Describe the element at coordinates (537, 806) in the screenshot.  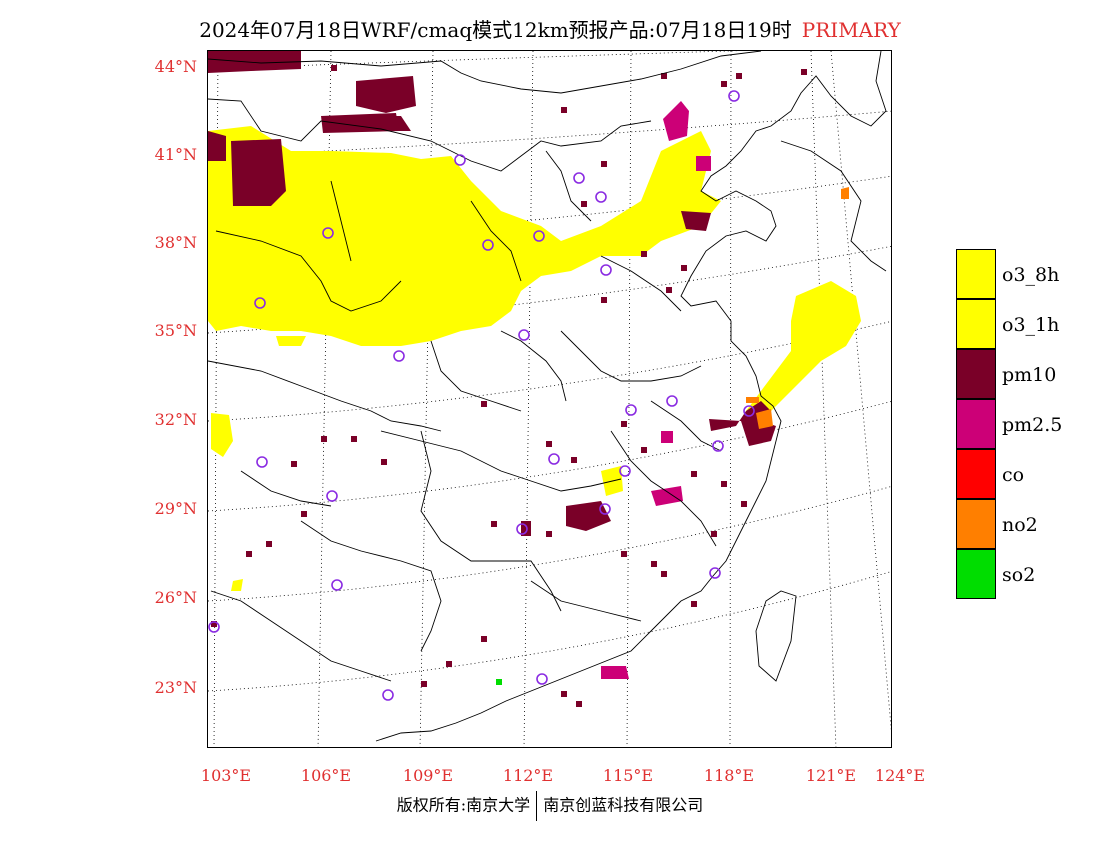
I see `footer-separator` at that location.